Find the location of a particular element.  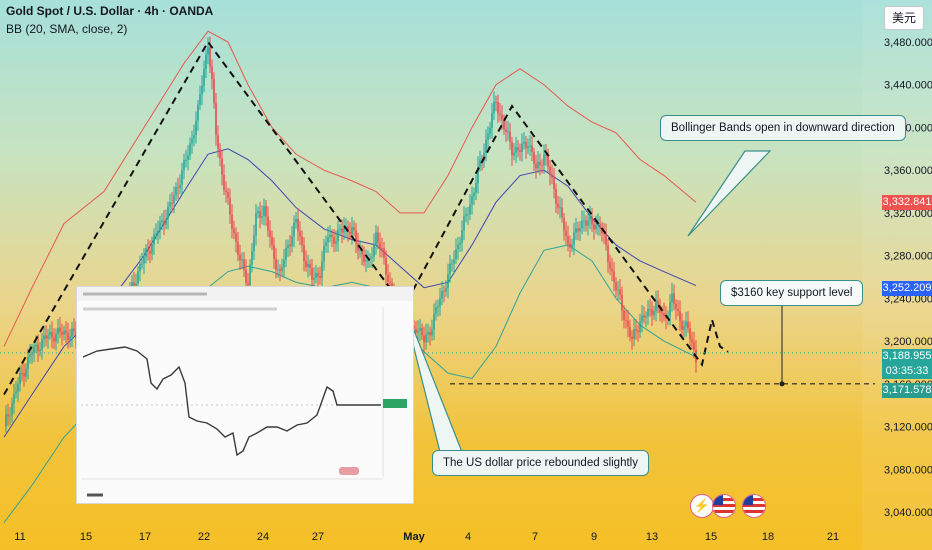

bollinger-callout-tail is located at coordinates (729, 193).